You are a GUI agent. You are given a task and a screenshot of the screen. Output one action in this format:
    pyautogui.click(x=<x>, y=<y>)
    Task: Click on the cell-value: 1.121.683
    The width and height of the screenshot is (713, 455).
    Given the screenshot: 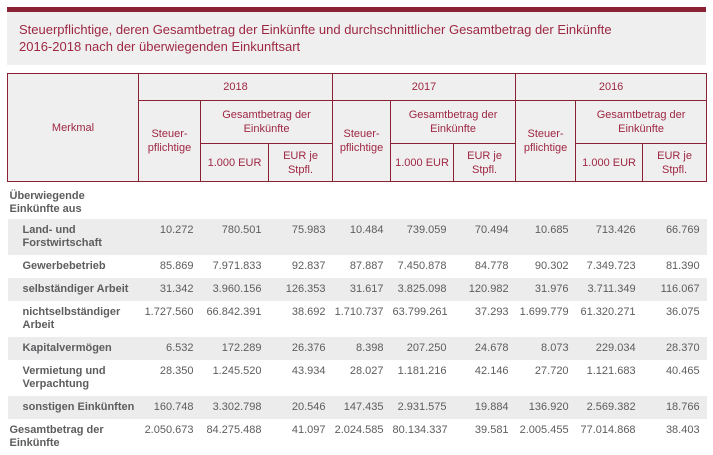 What is the action you would take?
    pyautogui.click(x=609, y=378)
    